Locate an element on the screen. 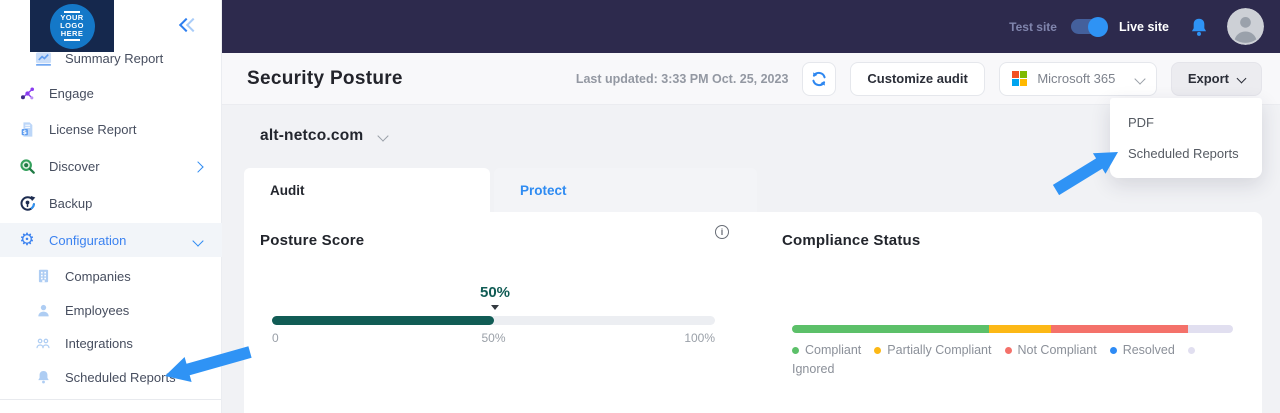  magnifier-icon is located at coordinates (27, 166).